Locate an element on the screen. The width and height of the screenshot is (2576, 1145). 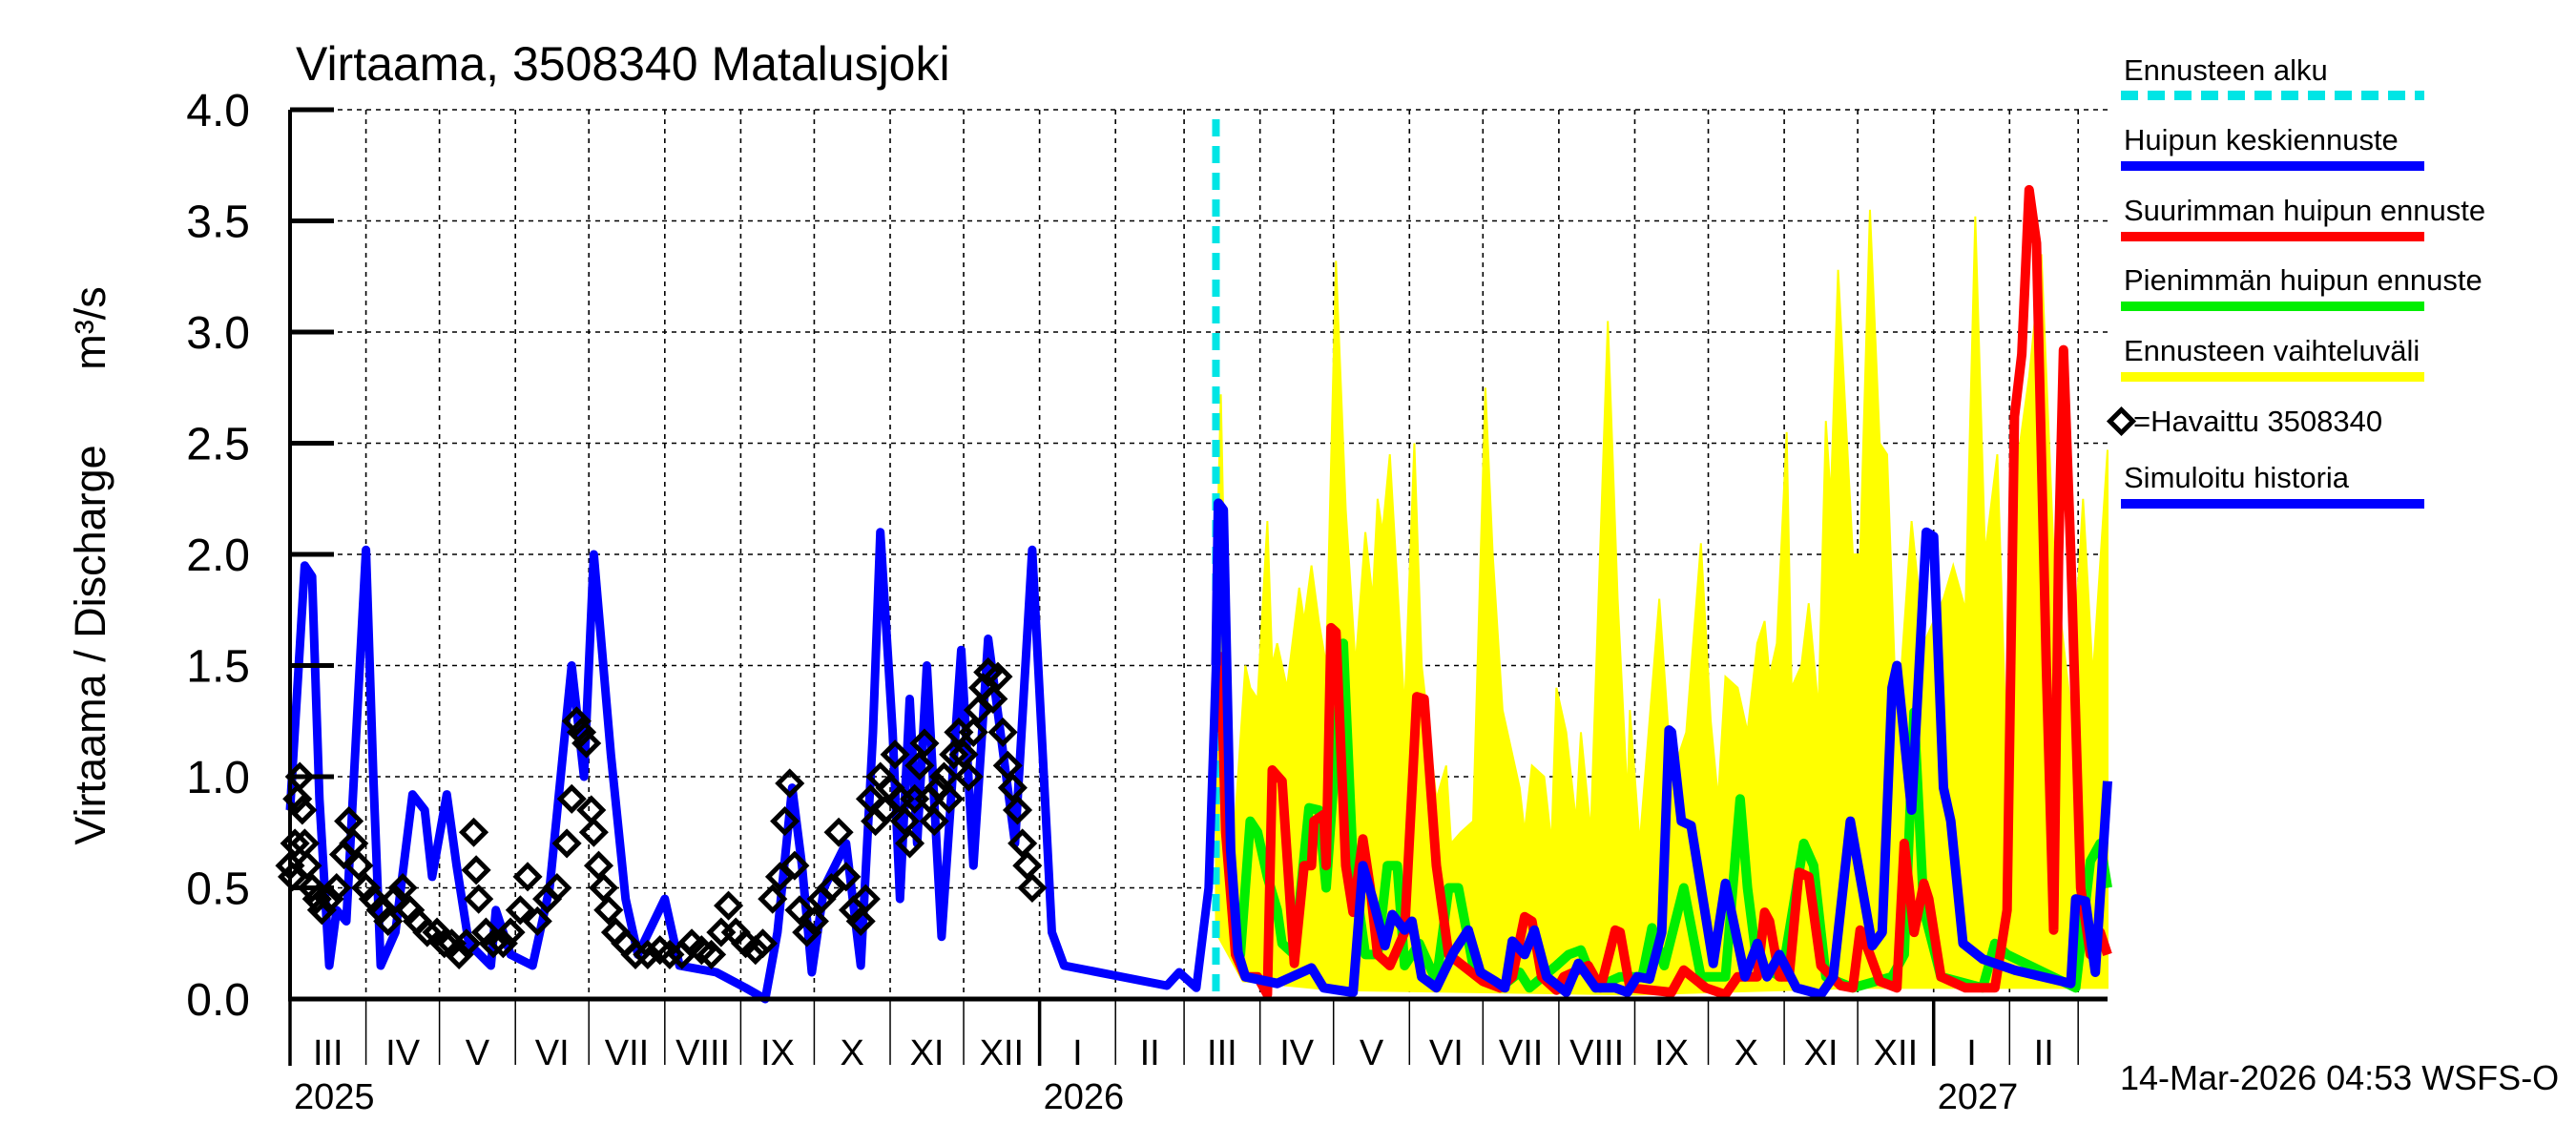
legend-item-history: Simuloitu historia is located at coordinates (2272, 485).